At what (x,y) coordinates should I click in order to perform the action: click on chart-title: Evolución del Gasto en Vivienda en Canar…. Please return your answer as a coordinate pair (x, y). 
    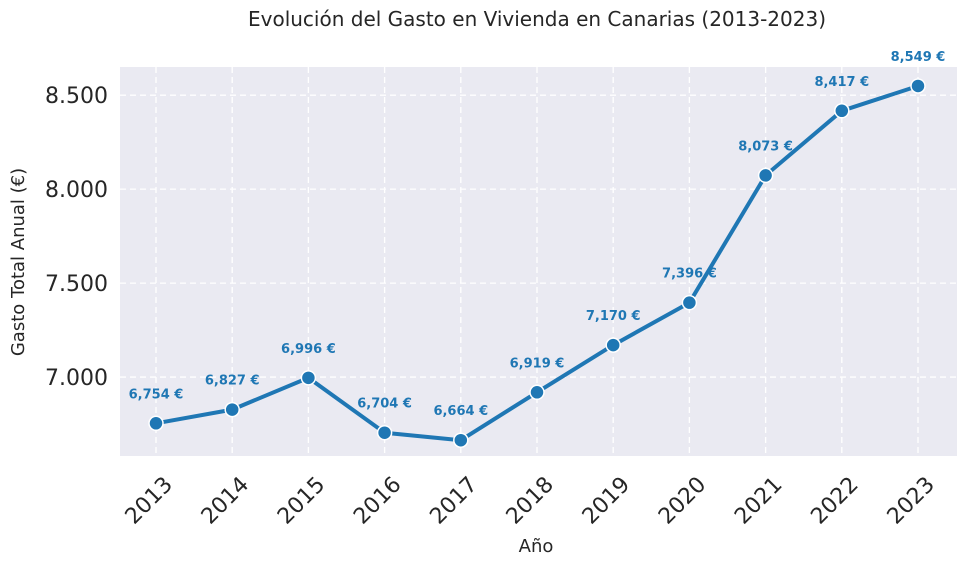
    Looking at the image, I should click on (537, 19).